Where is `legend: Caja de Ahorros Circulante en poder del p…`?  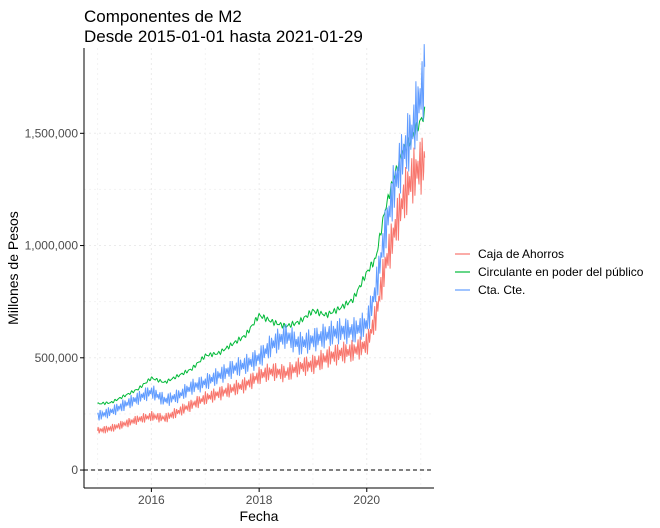 legend: Caja de Ahorros Circulante en poder del p… is located at coordinates (549, 272).